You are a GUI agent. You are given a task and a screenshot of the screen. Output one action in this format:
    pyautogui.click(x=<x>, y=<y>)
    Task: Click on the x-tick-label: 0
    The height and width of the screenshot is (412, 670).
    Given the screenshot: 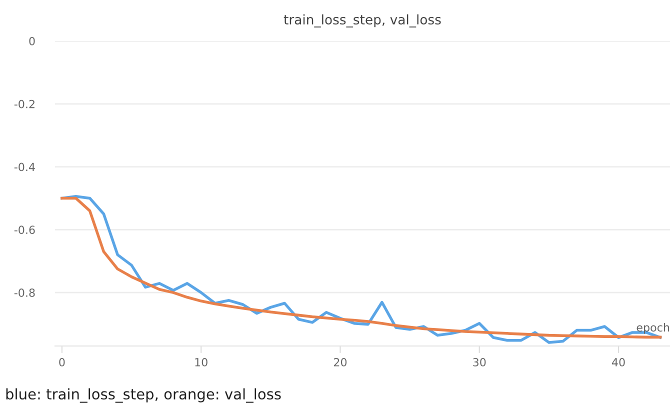 What is the action you would take?
    pyautogui.click(x=62, y=362)
    